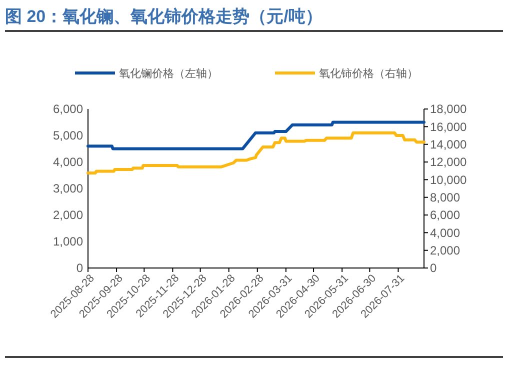 This screenshot has height=386, width=509. What do you see at coordinates (449, 162) in the screenshot?
I see `y2-tick-label: 12,000` at bounding box center [449, 162].